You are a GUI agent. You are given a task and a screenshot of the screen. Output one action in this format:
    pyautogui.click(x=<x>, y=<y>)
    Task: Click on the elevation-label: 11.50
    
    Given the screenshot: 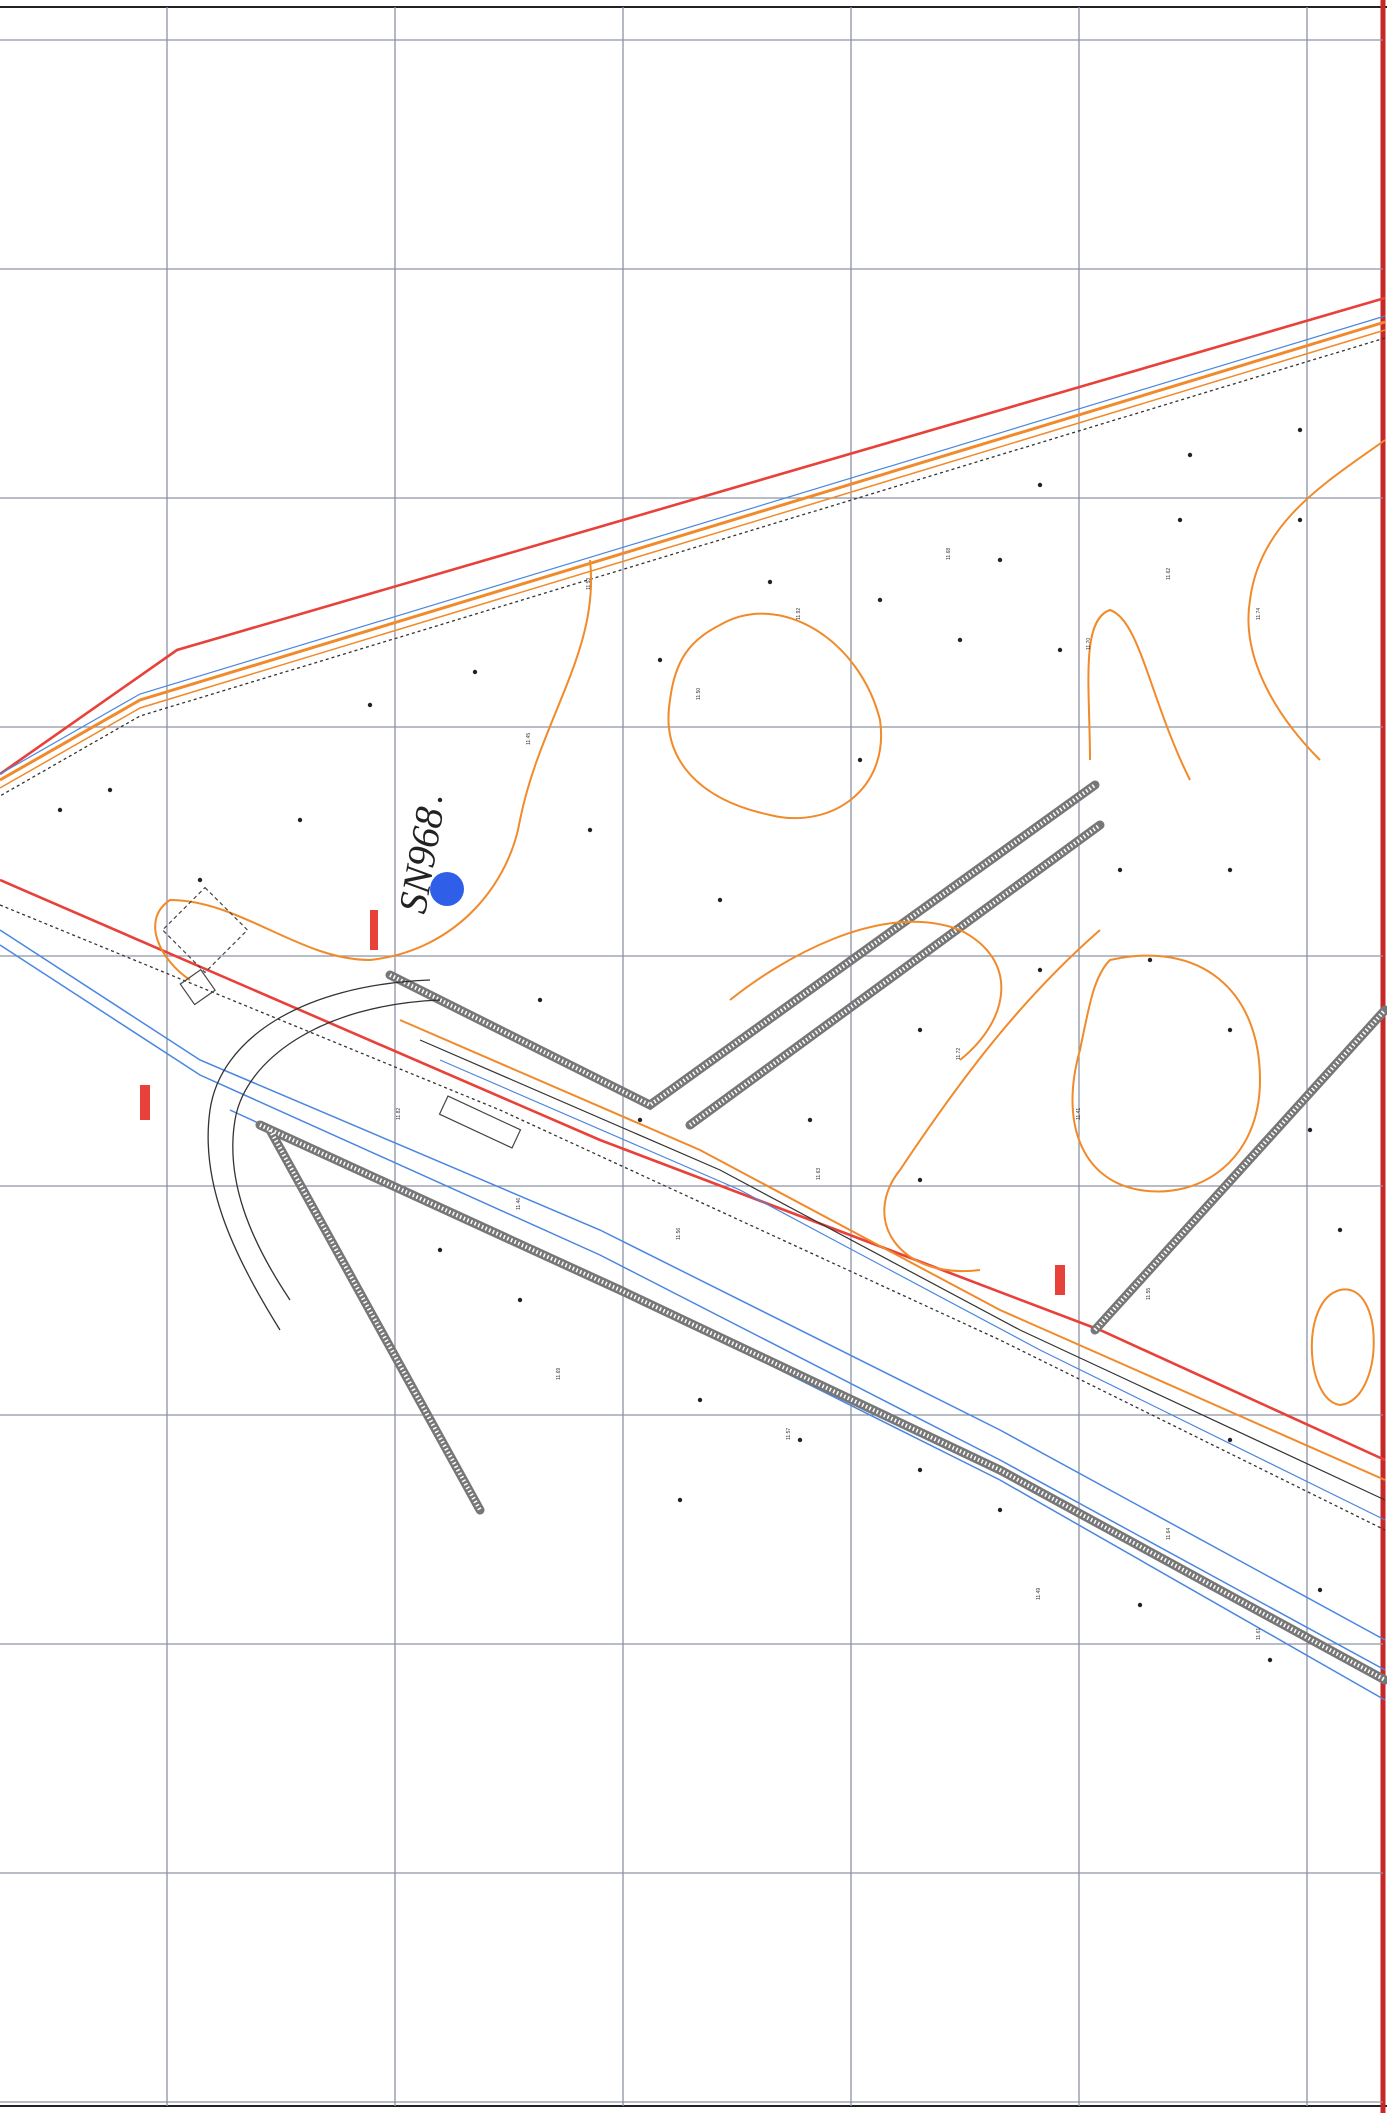 What is the action you would take?
    pyautogui.click(x=699, y=694)
    